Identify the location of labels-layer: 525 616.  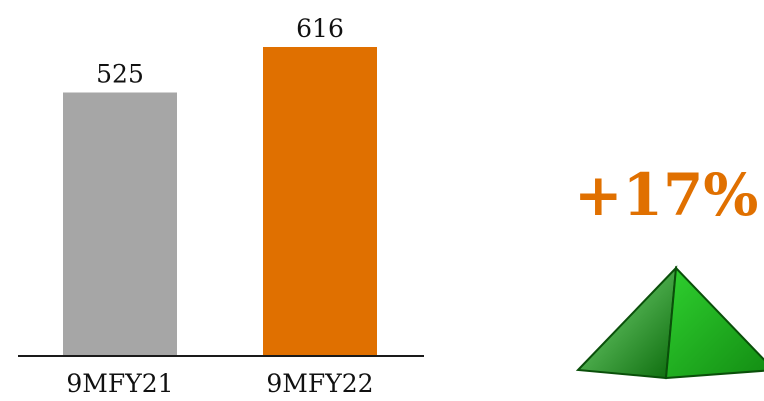
(220, 51).